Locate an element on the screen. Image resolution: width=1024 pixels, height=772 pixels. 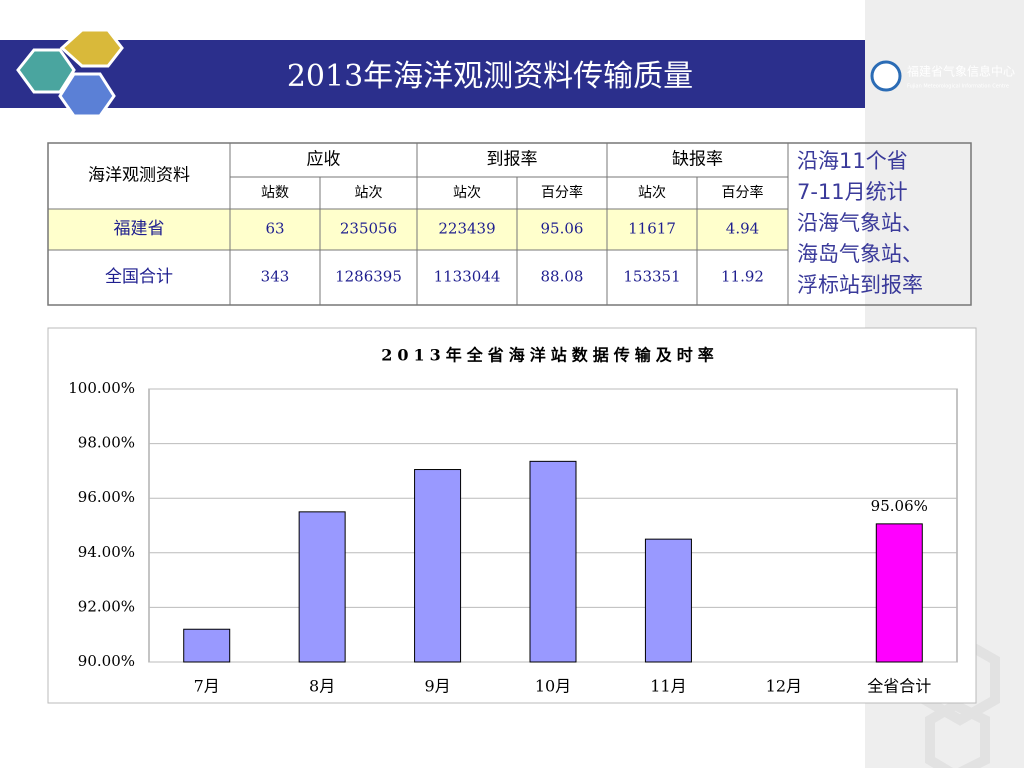
note-line: 海岛气象站、 is located at coordinates (860, 254).